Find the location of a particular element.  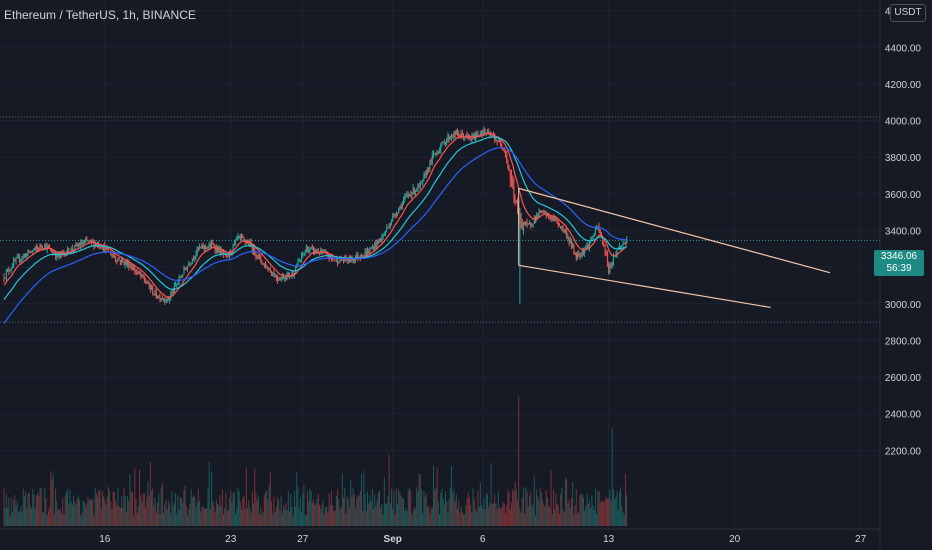

bar-countdown: 56:39 is located at coordinates (899, 268).